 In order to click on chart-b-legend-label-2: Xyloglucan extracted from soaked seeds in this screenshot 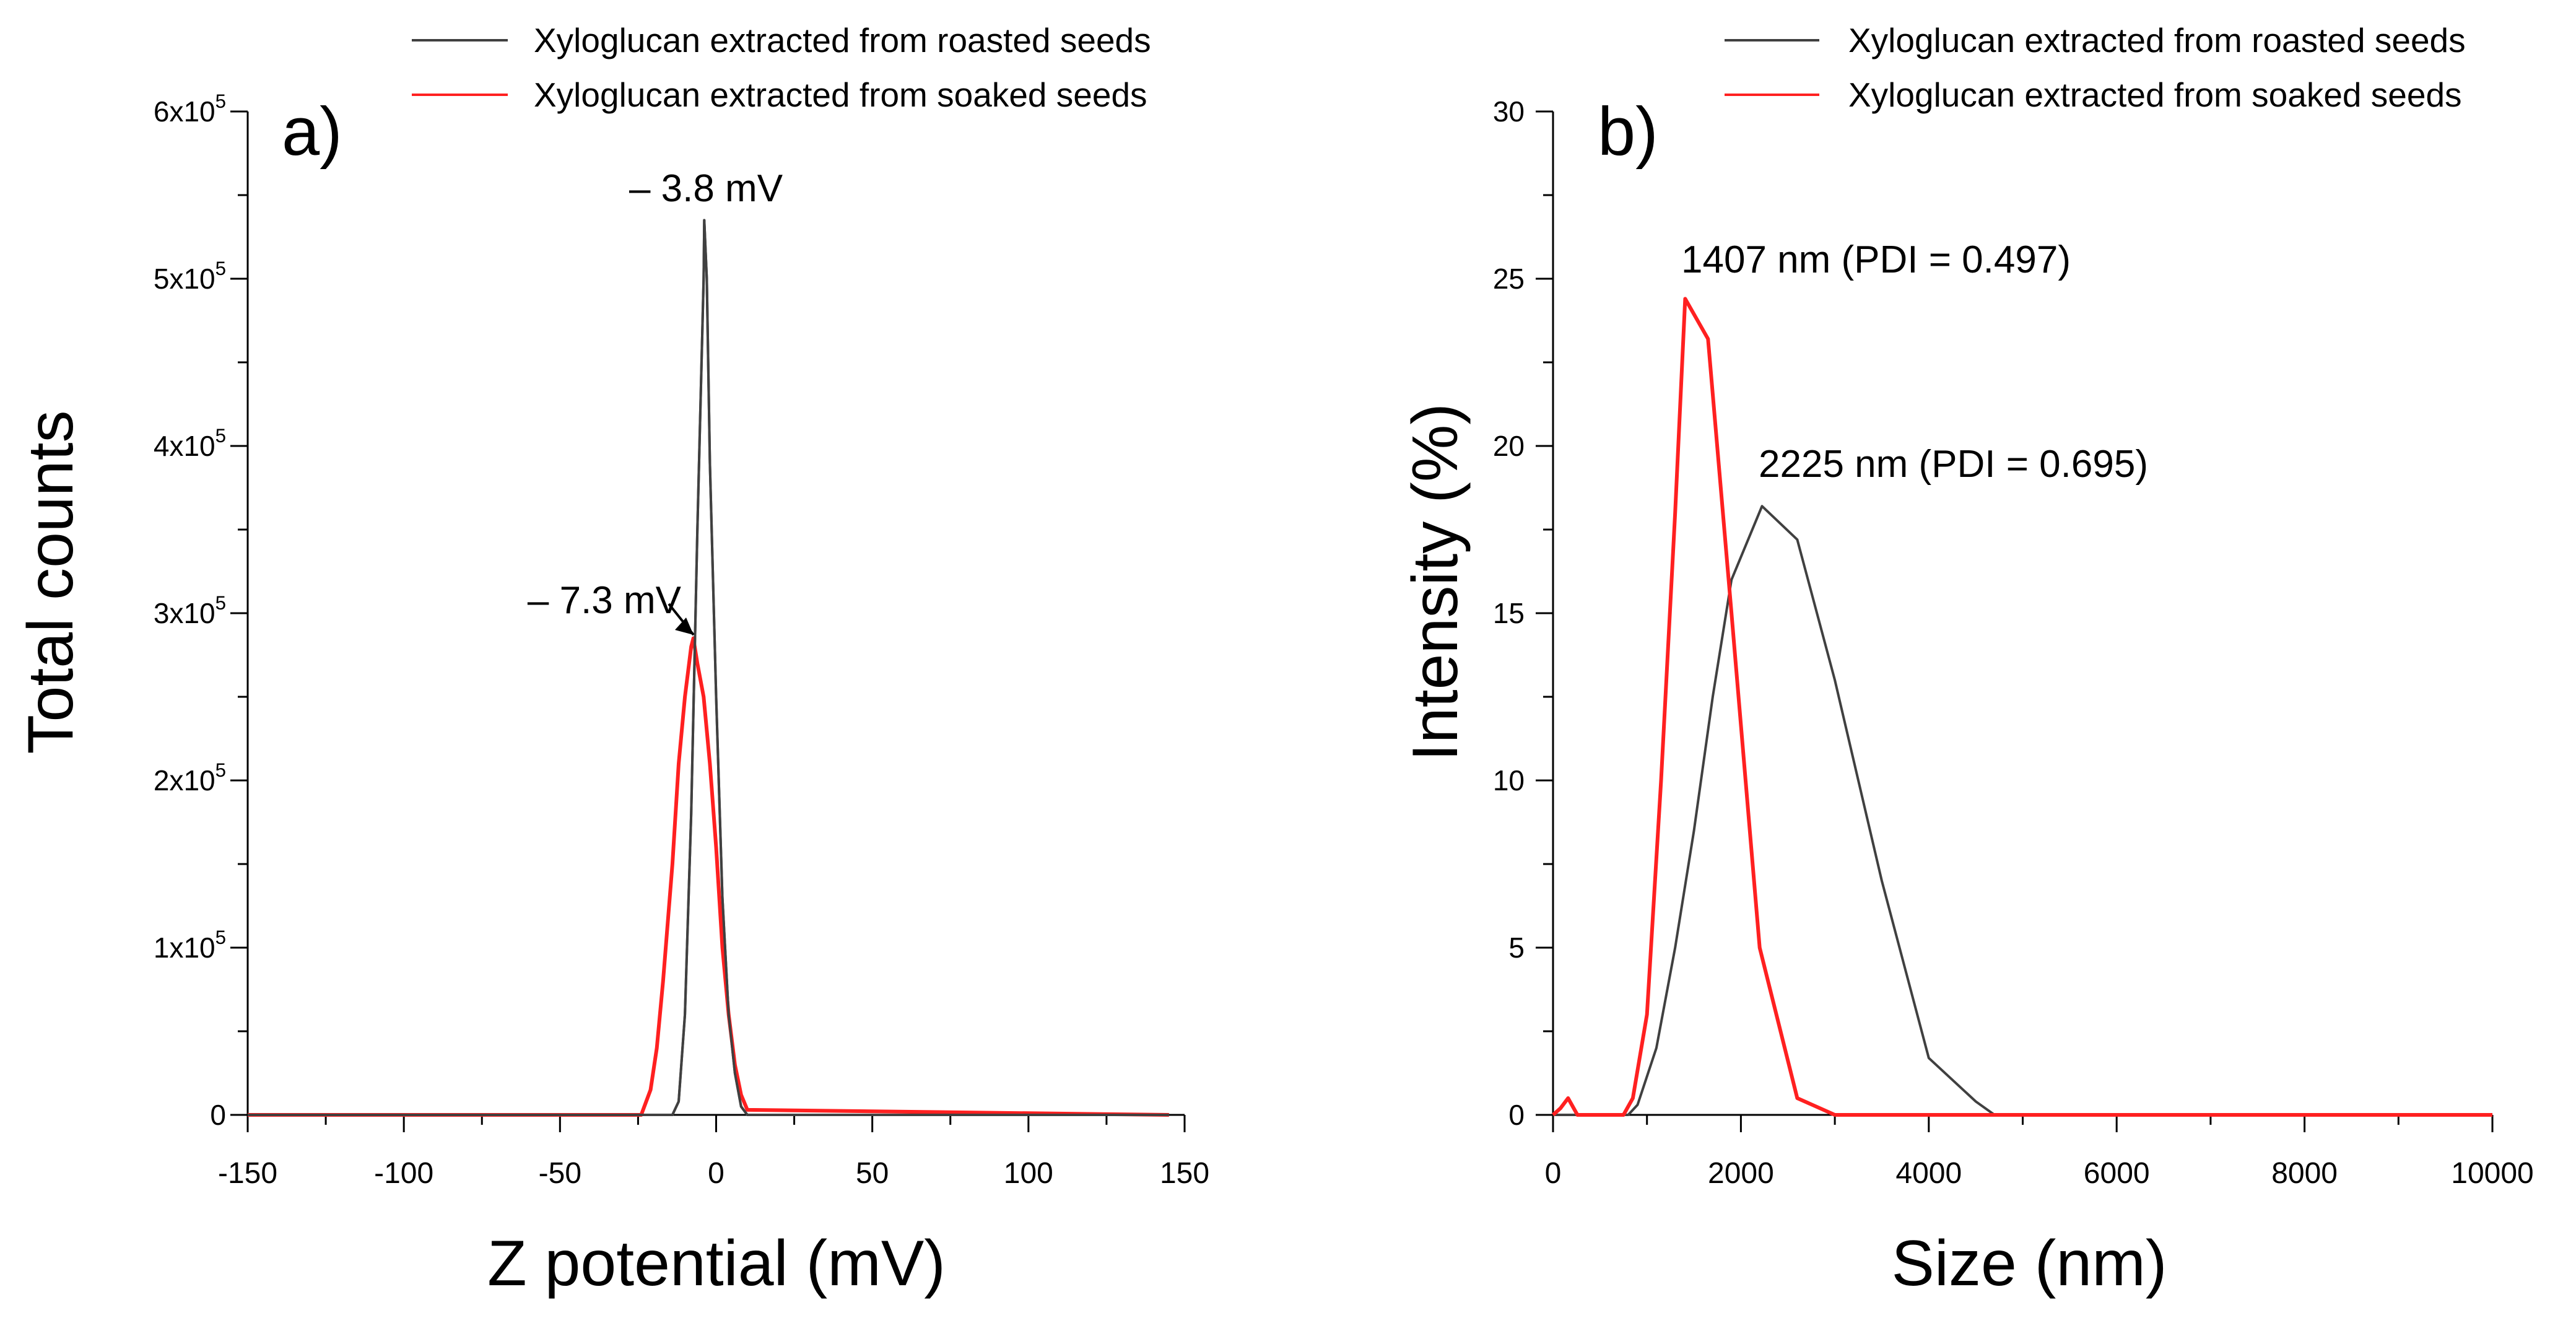, I will do `click(2155, 95)`.